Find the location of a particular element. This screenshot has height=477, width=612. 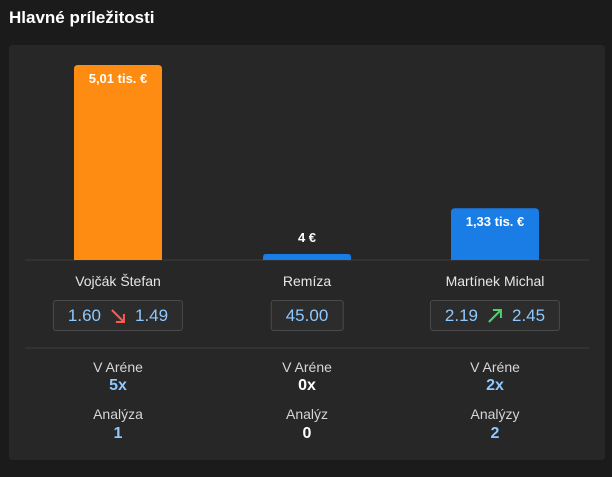

odds-box: 2.19 2.45 is located at coordinates (495, 315).